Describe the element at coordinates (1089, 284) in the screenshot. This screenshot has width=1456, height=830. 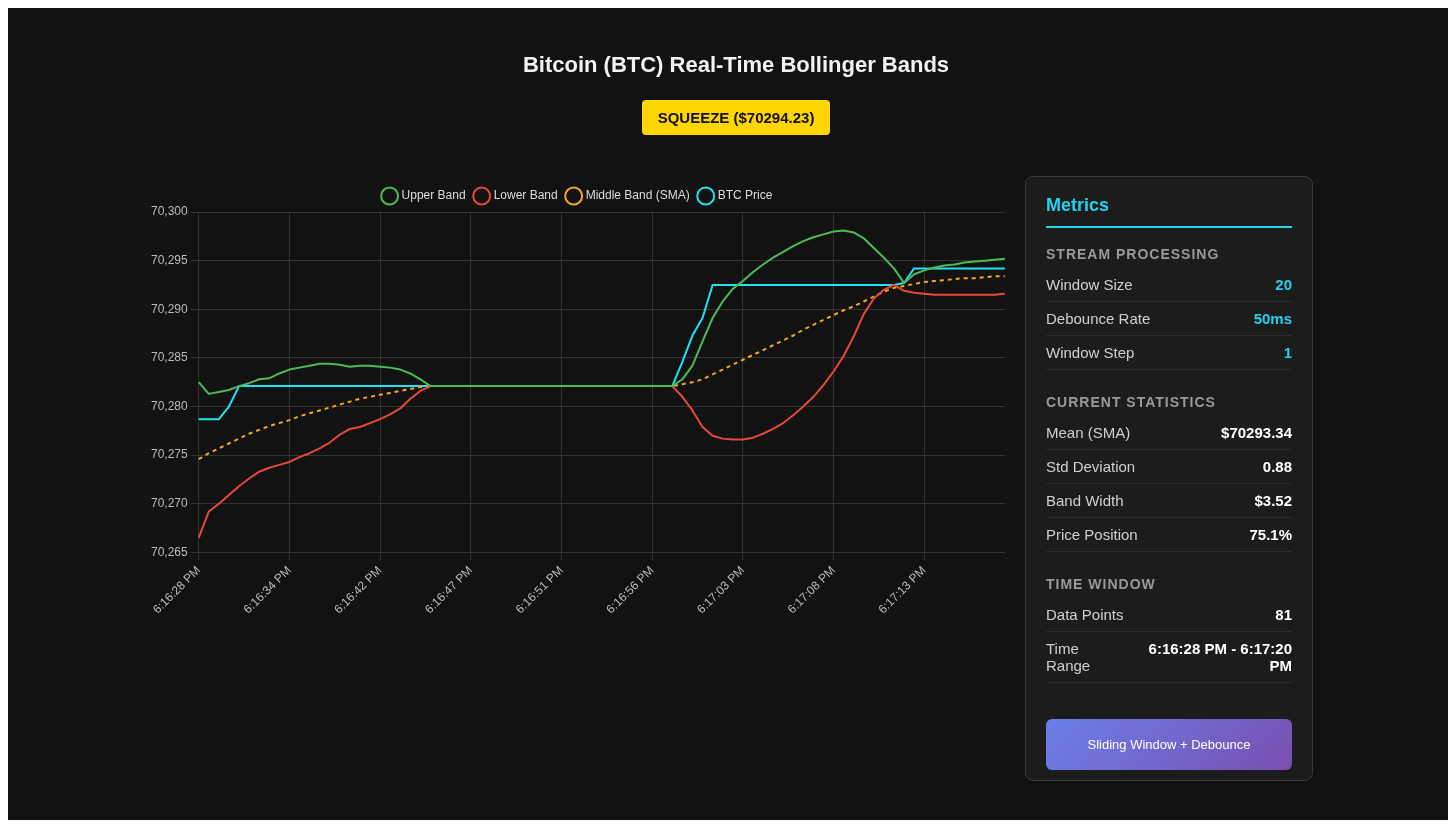
I see `category-label: Window Size` at that location.